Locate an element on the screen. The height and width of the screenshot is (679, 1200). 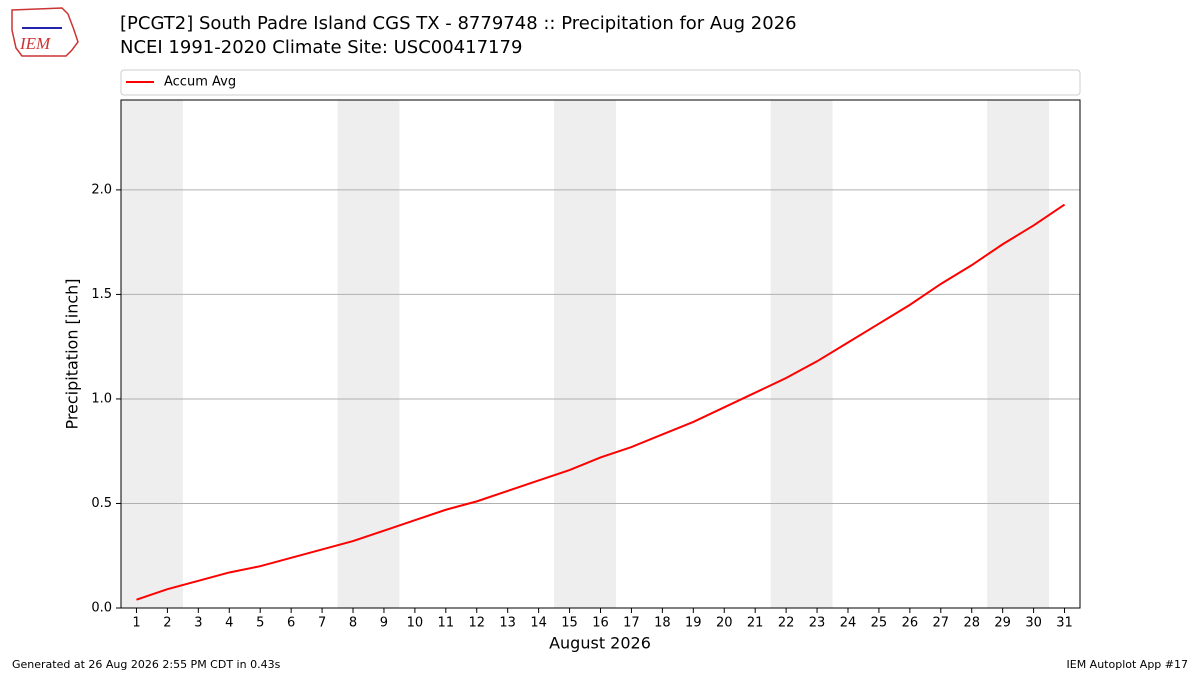
x-tick-label: 14 is located at coordinates (538, 623).